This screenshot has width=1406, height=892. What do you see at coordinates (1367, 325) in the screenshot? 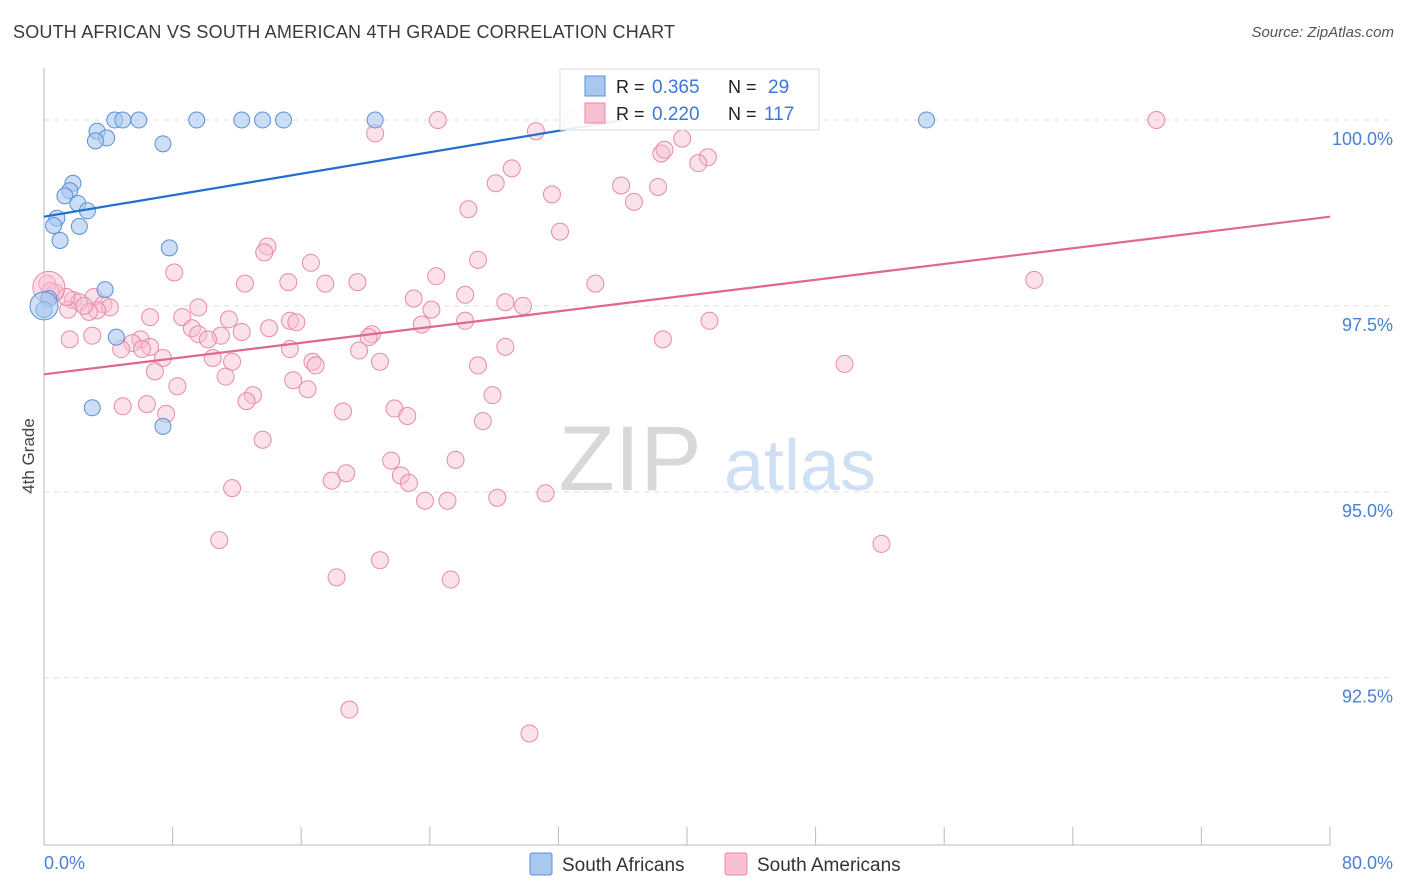
I see `y-tick-label: 97.5%` at bounding box center [1367, 325].